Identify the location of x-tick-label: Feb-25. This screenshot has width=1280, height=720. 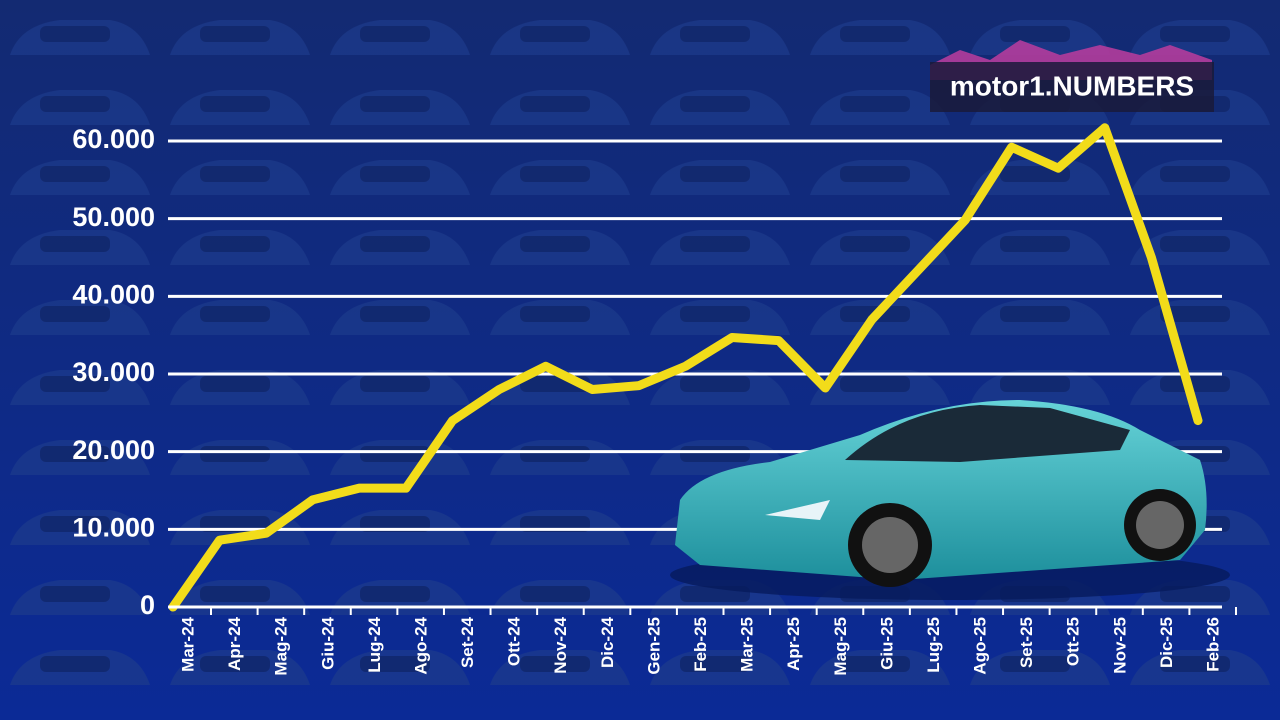
(700, 644).